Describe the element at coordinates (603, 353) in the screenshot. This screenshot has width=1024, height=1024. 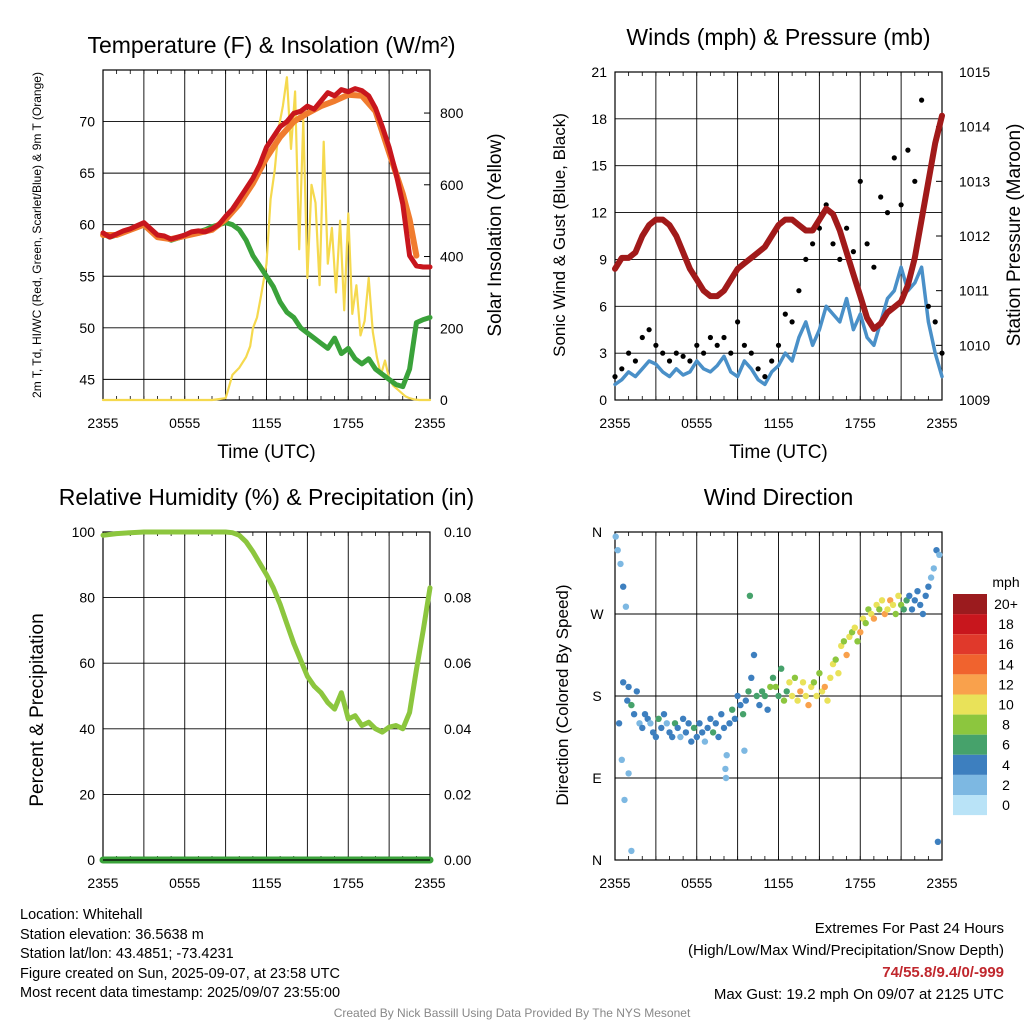
I see `wind-ytick-label: 3` at that location.